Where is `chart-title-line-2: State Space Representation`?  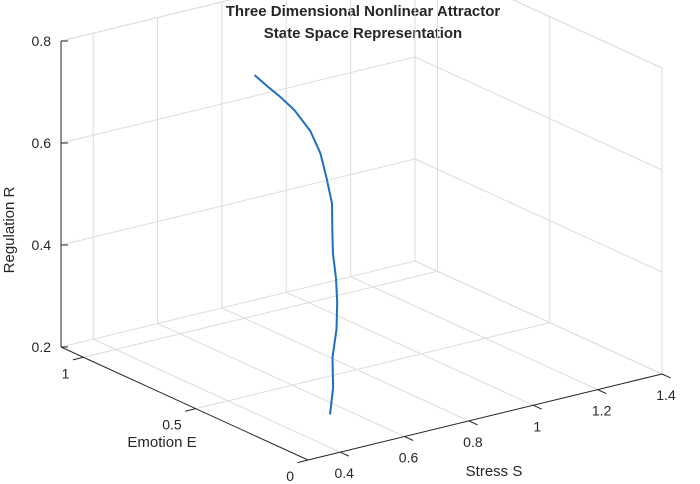
chart-title-line-2: State Space Representation is located at coordinates (363, 33).